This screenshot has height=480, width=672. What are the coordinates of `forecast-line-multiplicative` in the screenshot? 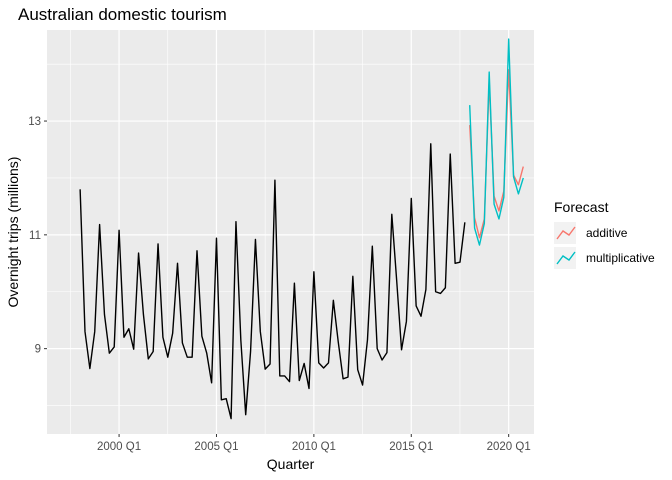 It's located at (496, 142).